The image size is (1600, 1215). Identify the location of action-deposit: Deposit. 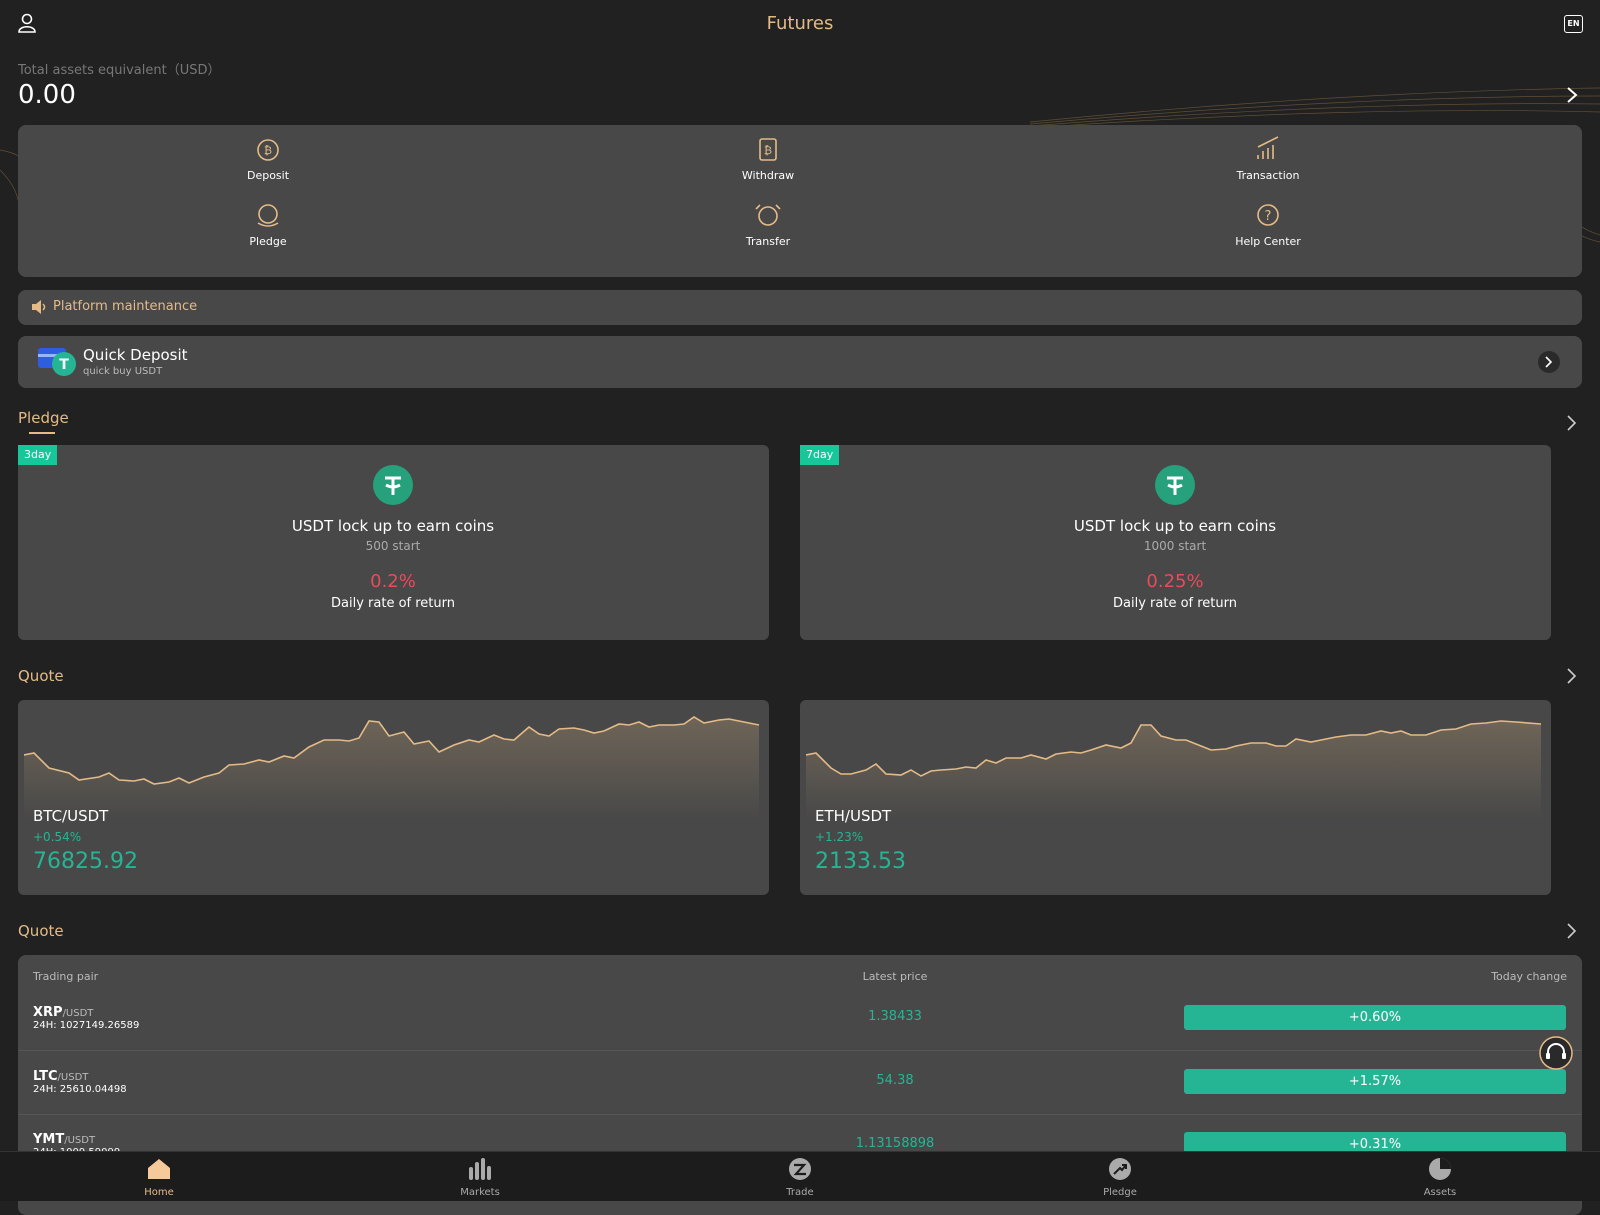
(268, 175).